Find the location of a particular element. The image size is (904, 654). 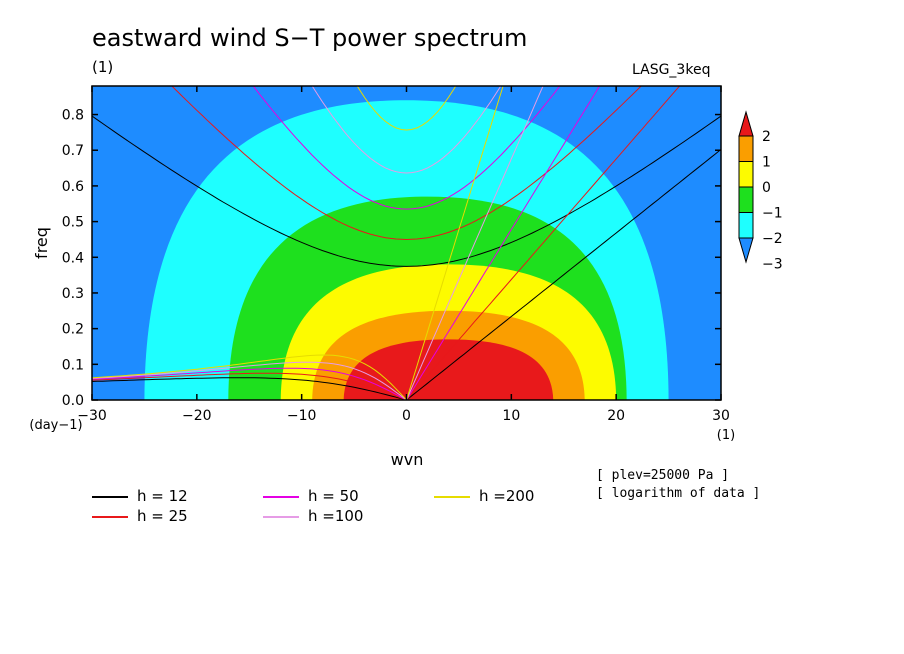

gravity-curve-h50 is located at coordinates (406, 148).